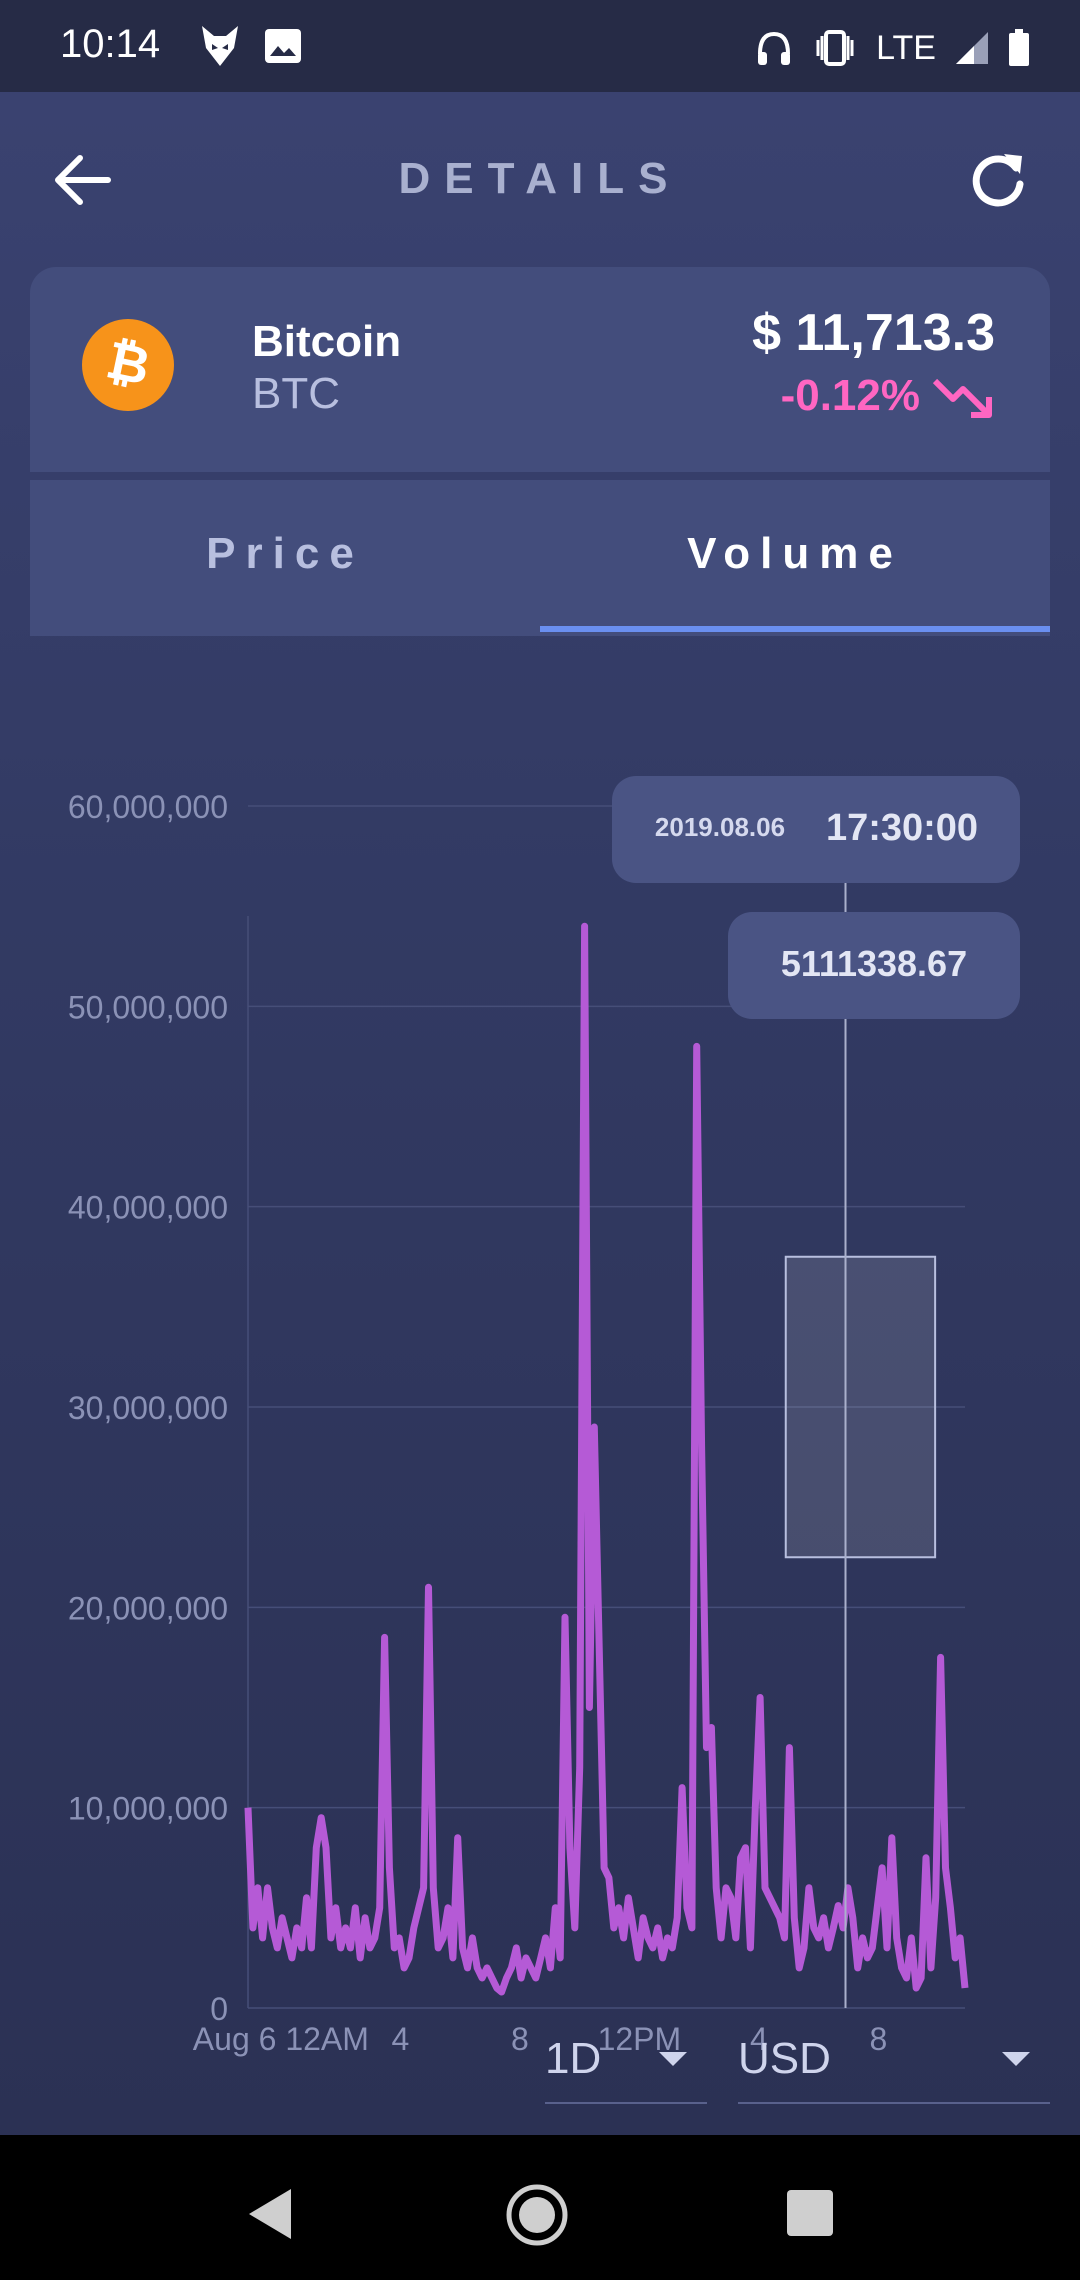 Image resolution: width=1080 pixels, height=2280 pixels. I want to click on tab-volume: Volume, so click(795, 553).